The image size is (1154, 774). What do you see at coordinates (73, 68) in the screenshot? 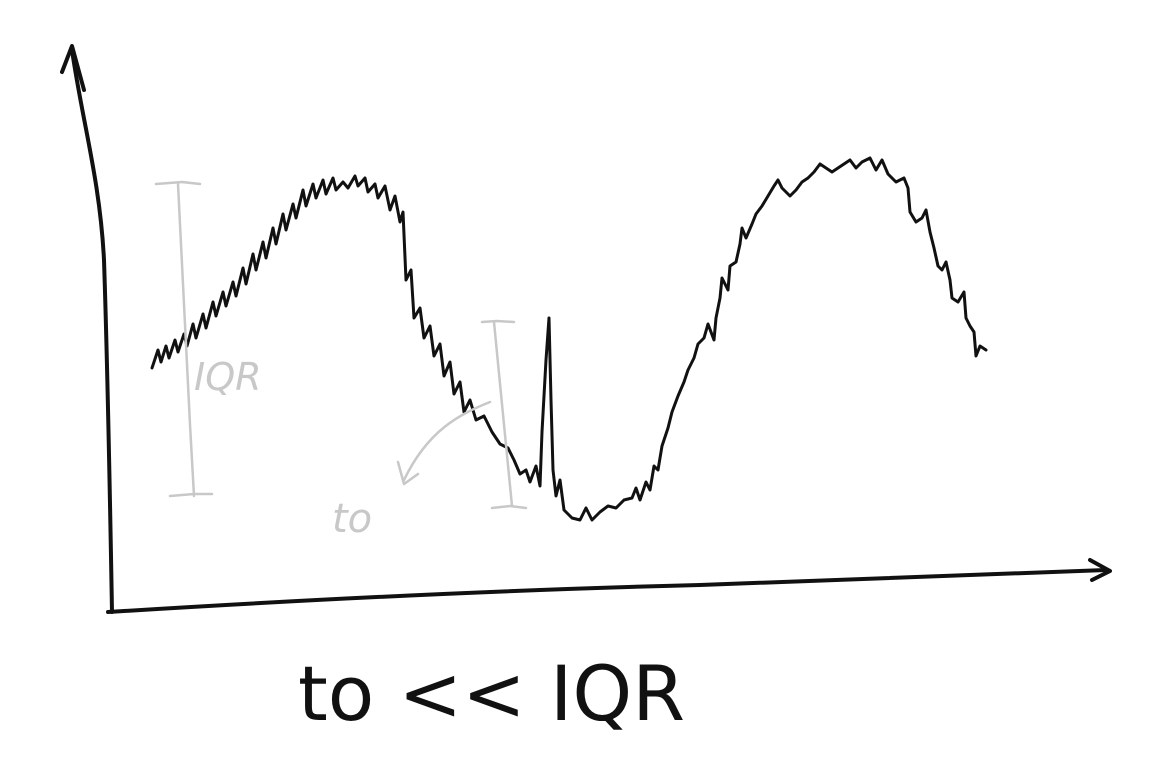
I see `y-axis-arrowhead` at bounding box center [73, 68].